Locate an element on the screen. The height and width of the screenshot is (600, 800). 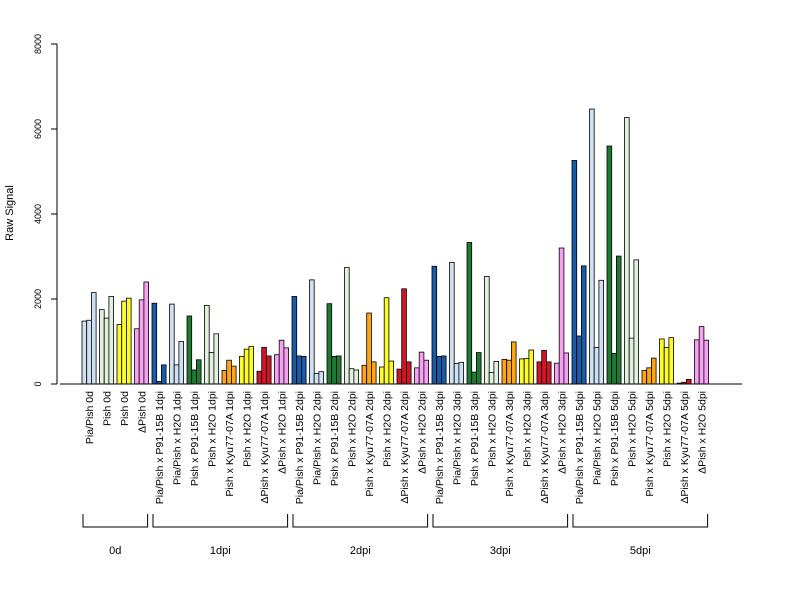
y-tick-label: 2000 is located at coordinates (38, 299).